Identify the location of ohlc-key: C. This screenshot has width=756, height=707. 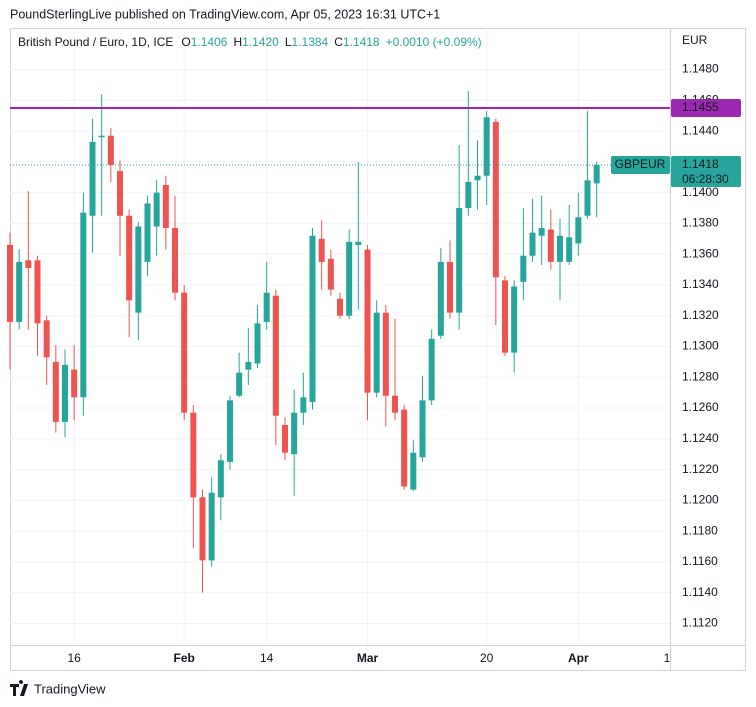
(338, 42).